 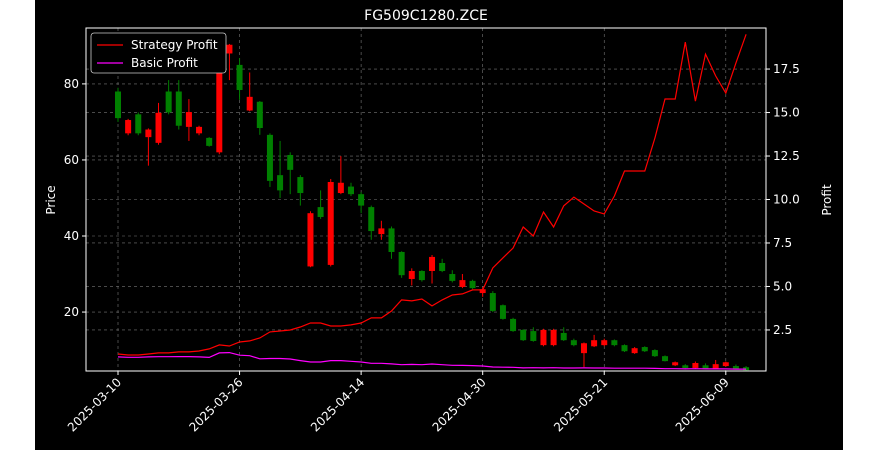 I want to click on y-tick-label: 20, so click(x=71, y=312).